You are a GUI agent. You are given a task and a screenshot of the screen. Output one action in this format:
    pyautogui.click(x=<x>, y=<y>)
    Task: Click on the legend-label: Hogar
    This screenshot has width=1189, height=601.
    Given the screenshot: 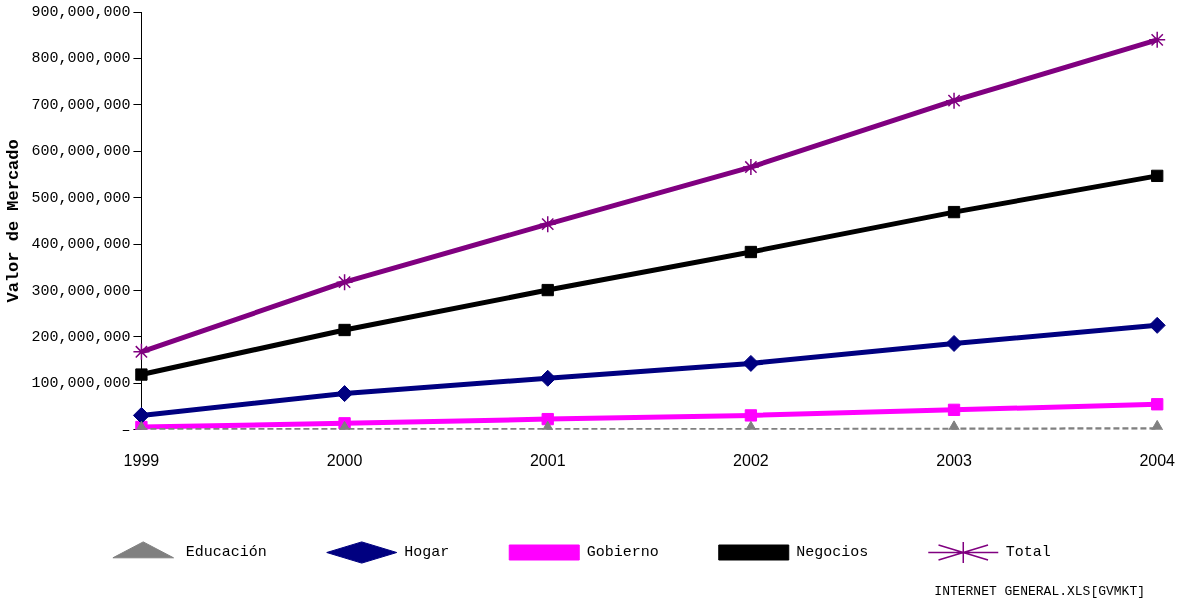 What is the action you would take?
    pyautogui.click(x=427, y=553)
    